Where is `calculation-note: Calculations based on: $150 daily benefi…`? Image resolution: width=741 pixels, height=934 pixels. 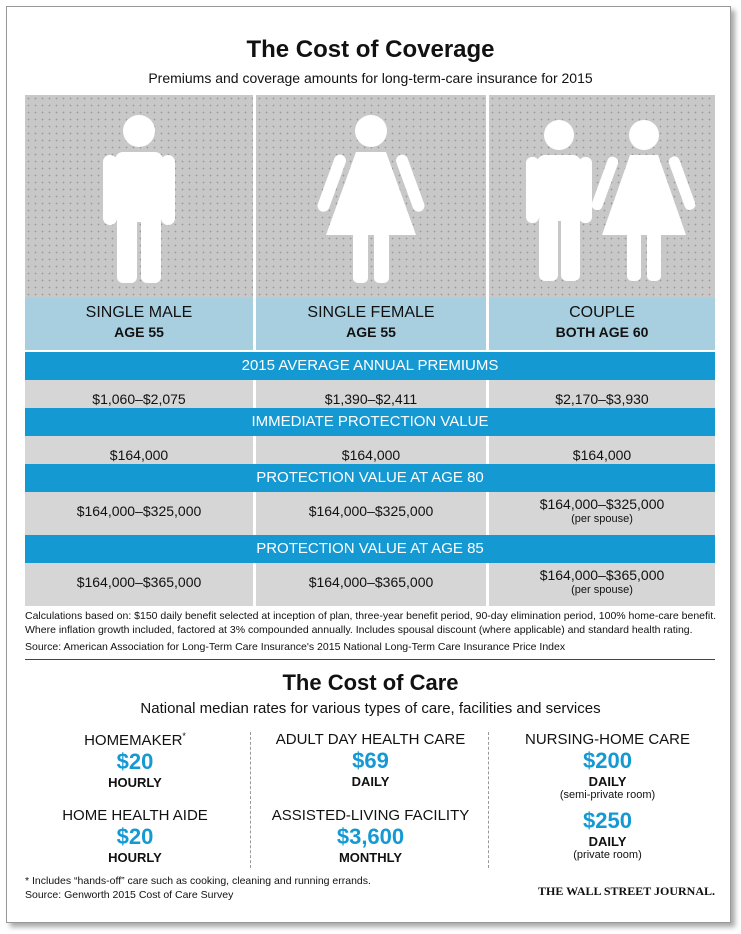 calculation-note: Calculations based on: $150 daily benefi… is located at coordinates (371, 616).